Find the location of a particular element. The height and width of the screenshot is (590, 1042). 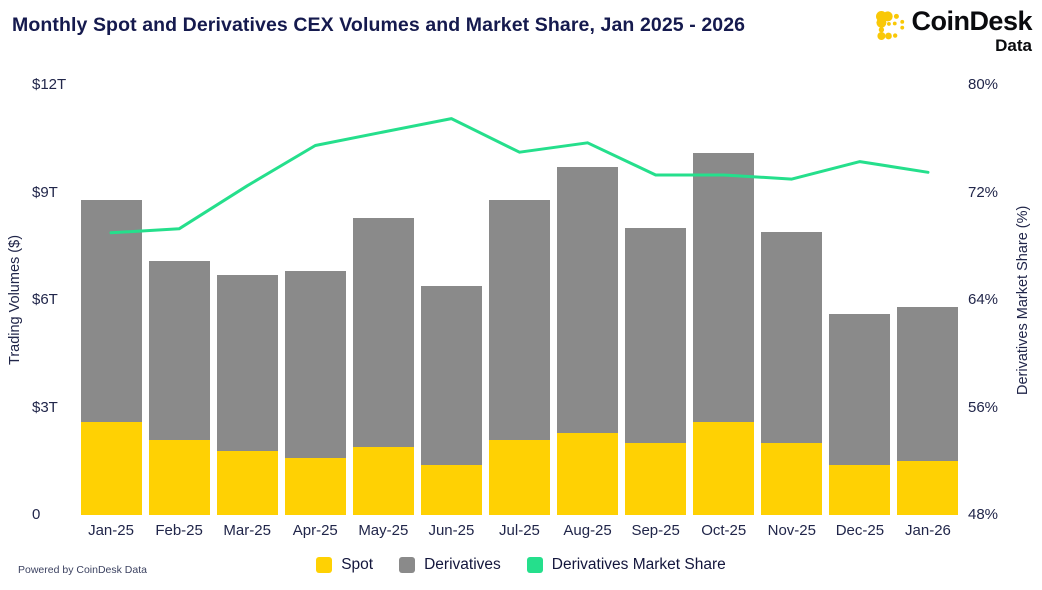

x-axis-label-Feb-25: Feb-25 is located at coordinates (179, 530).